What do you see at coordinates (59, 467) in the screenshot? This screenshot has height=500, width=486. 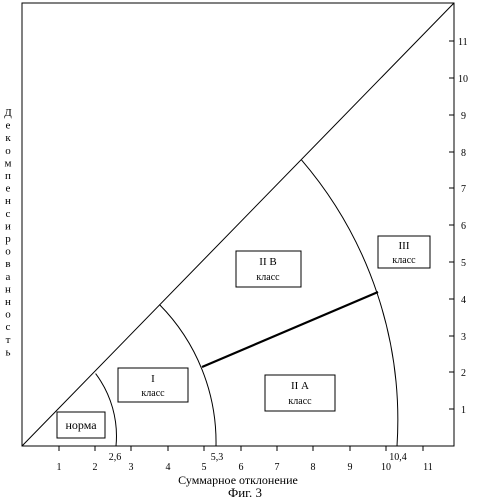 I see `x-tick-label: 1` at bounding box center [59, 467].